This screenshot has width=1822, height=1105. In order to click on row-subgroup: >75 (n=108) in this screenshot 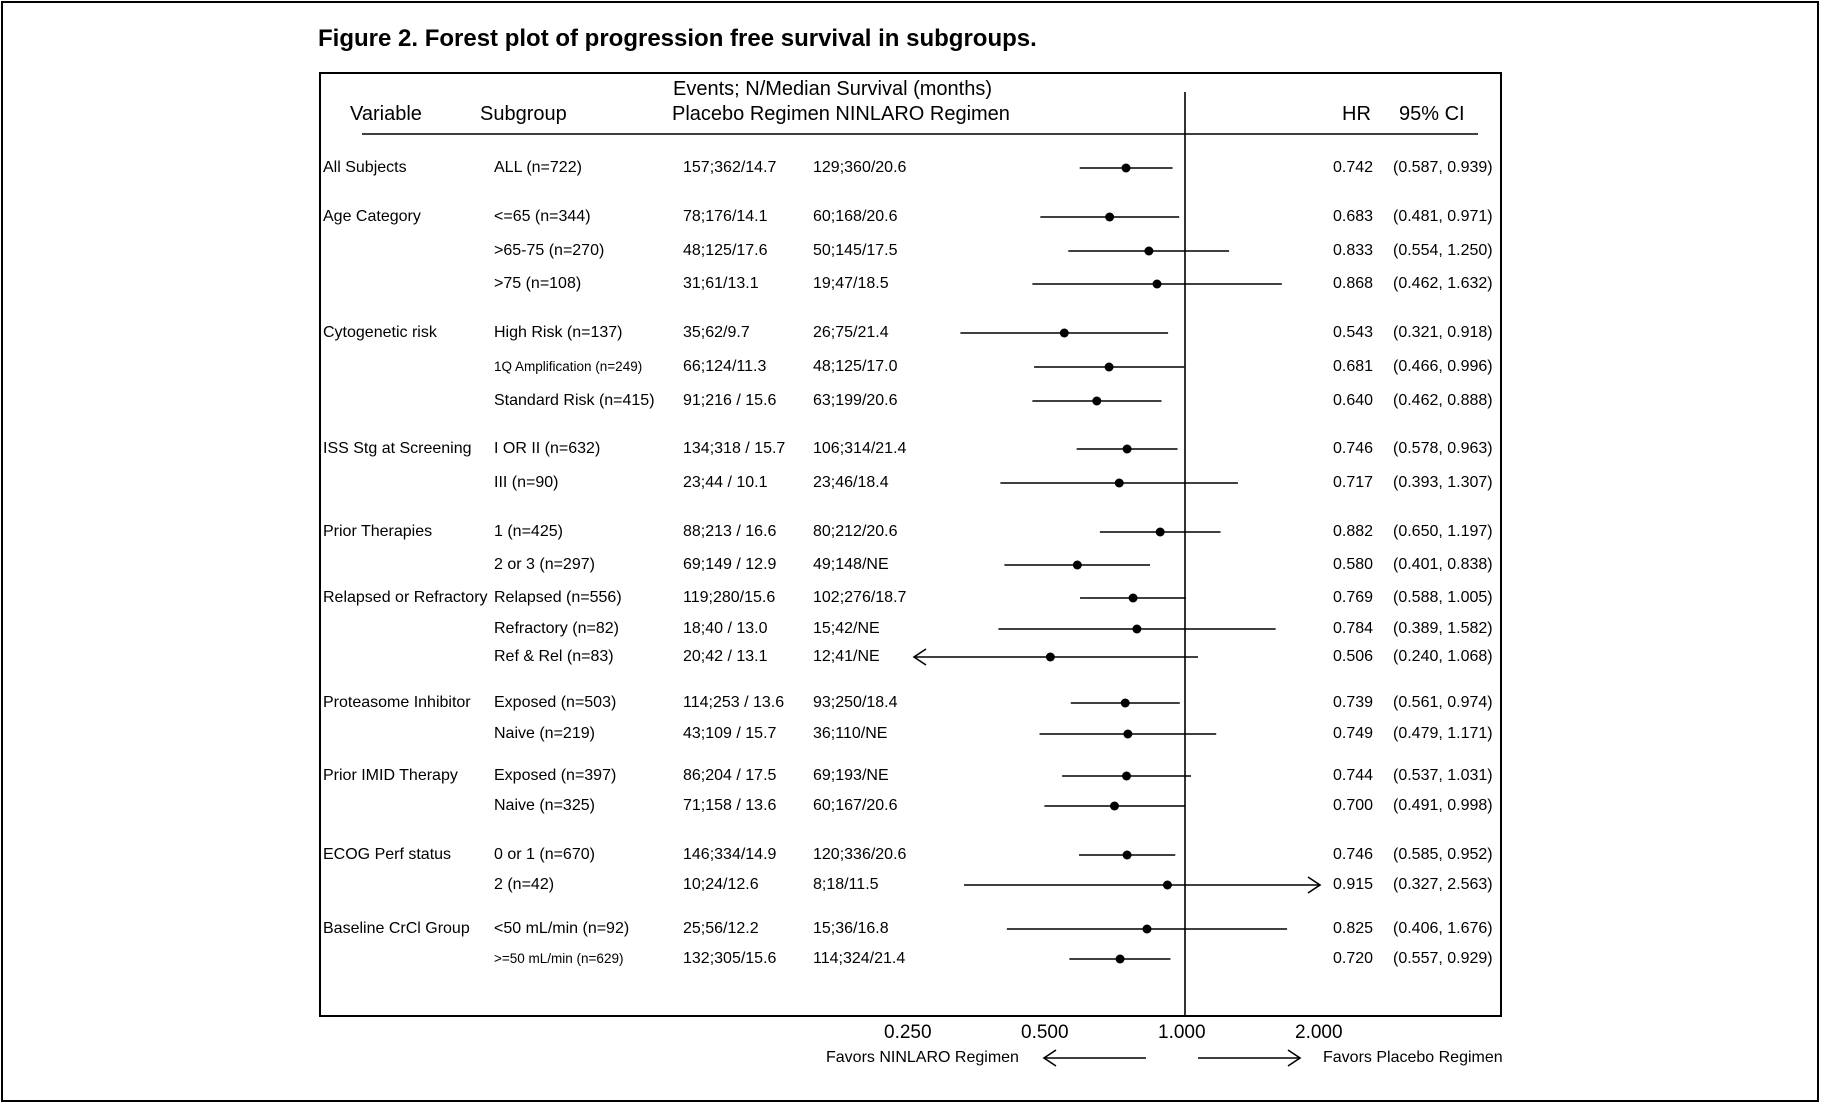, I will do `click(538, 283)`.